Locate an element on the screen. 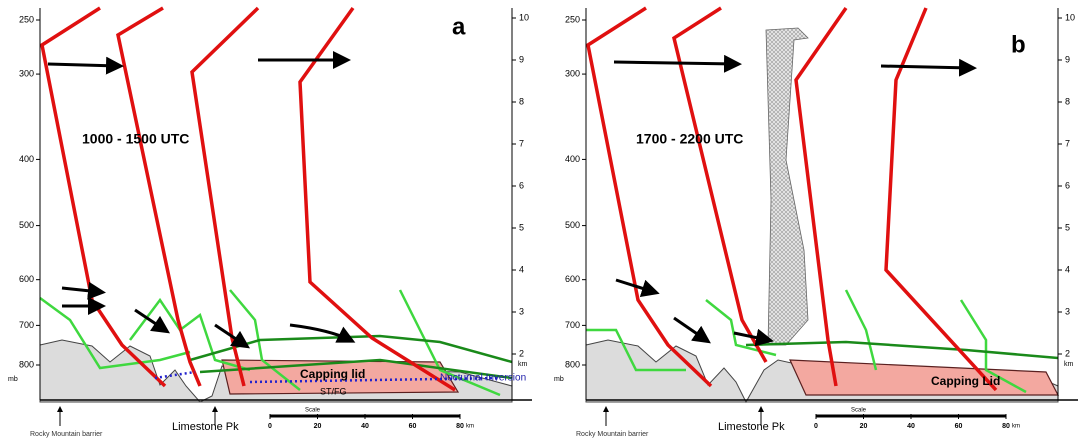 This screenshot has width=1086, height=444. annotation-capping: Capping lid is located at coordinates (332, 374).